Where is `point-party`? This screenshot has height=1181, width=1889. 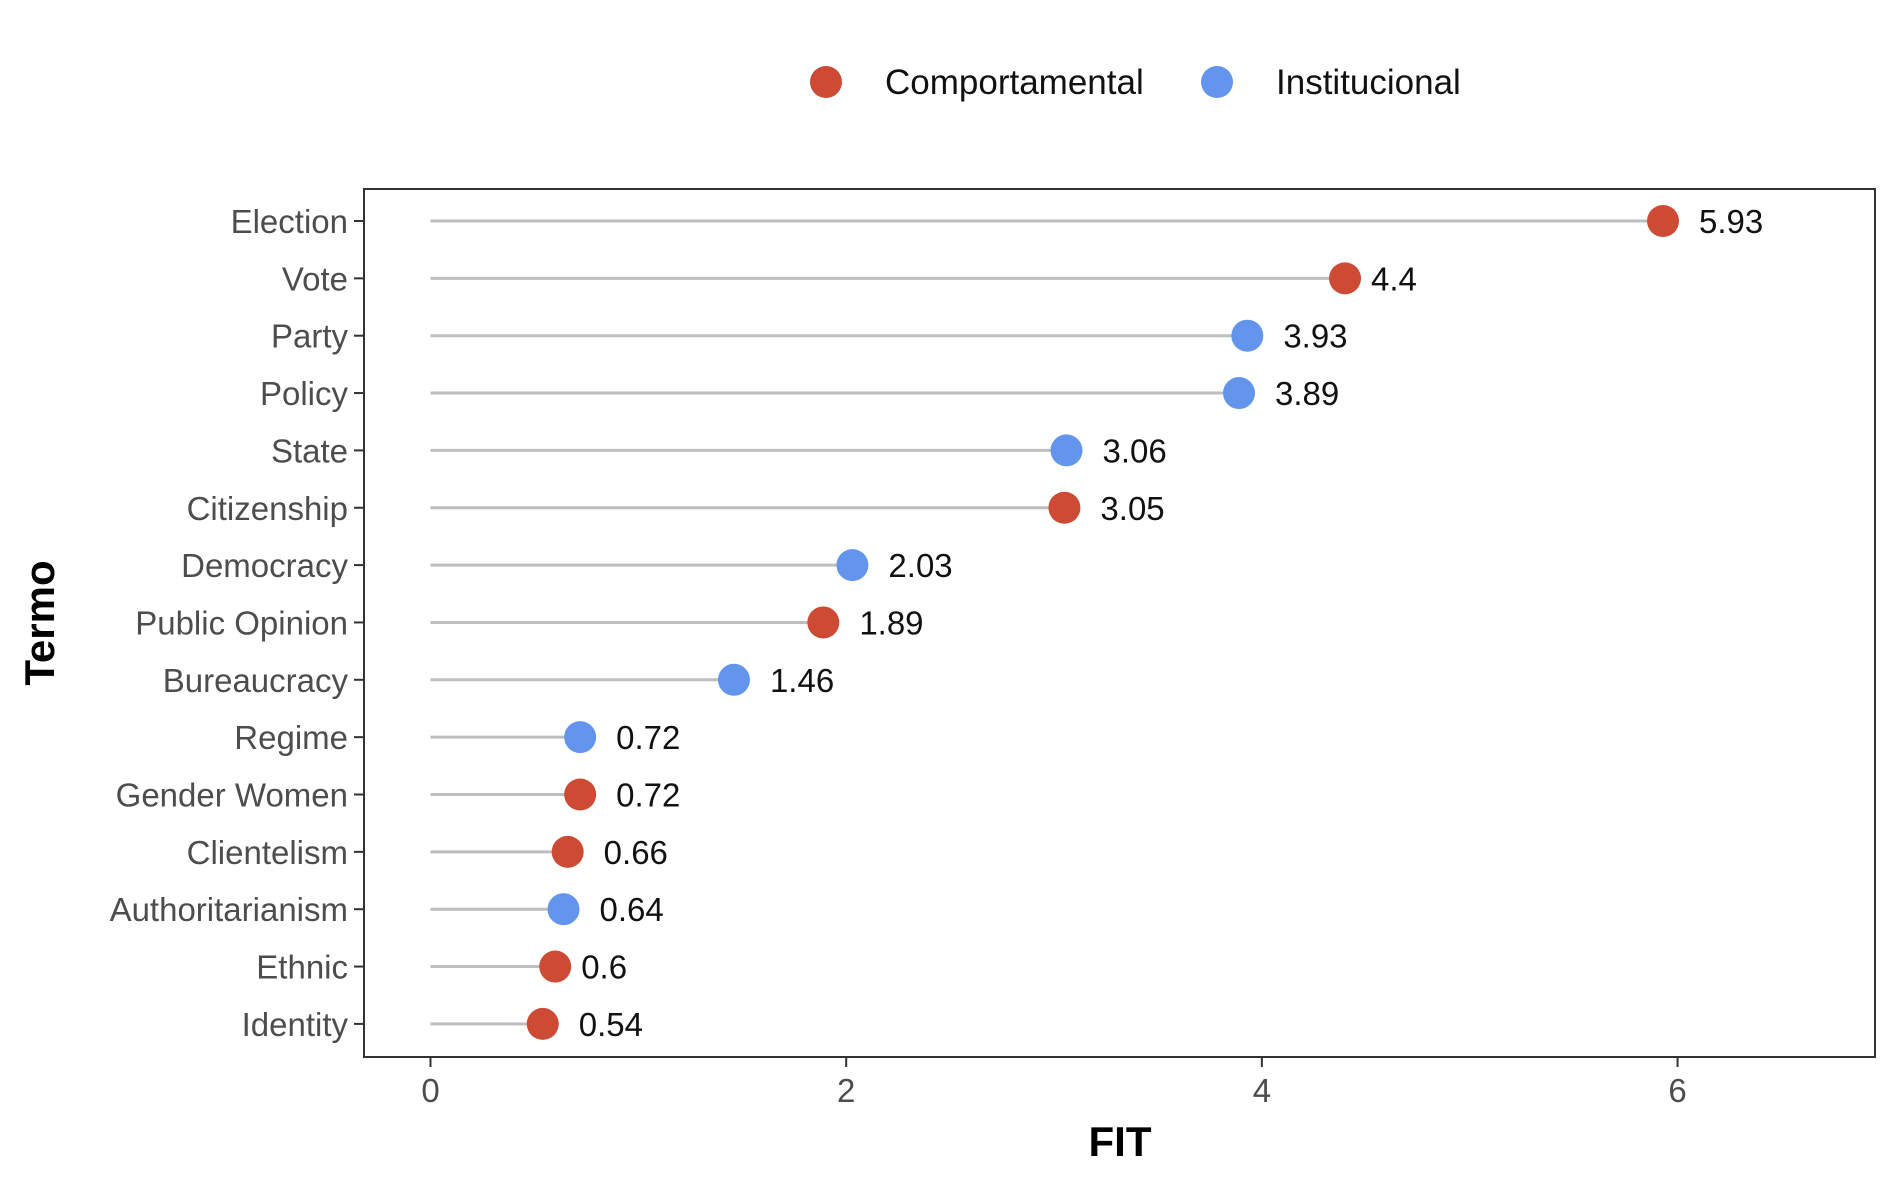
point-party is located at coordinates (1247, 335).